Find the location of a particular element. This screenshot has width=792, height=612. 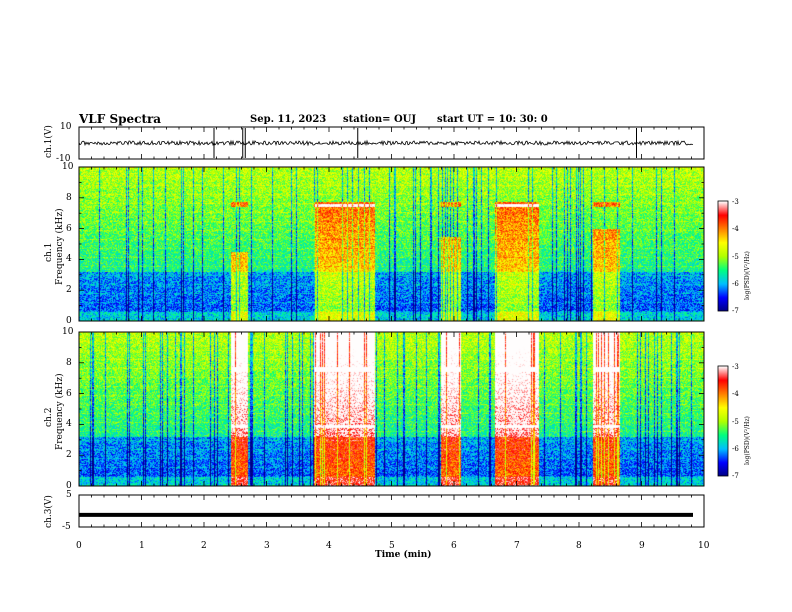

ch1-spec-ytick-2: 2 is located at coordinates (69, 290).